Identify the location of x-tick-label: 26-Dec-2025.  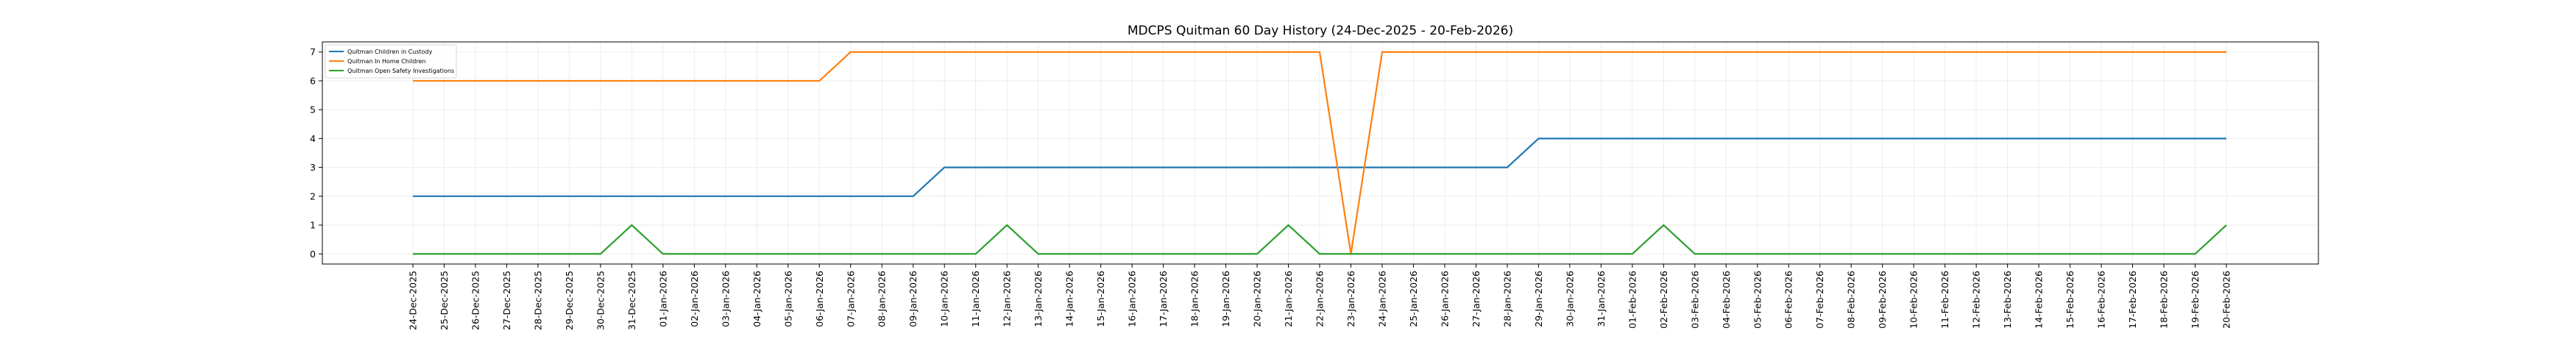
(475, 301).